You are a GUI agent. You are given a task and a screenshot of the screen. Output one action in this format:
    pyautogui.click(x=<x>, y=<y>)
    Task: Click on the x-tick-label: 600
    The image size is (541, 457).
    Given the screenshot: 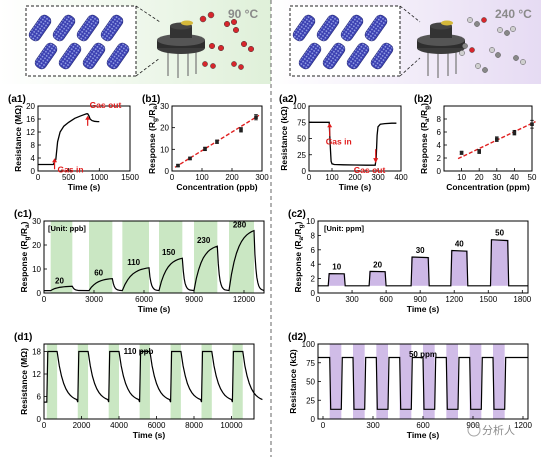 What is the action you would take?
    pyautogui.click(x=423, y=425)
    